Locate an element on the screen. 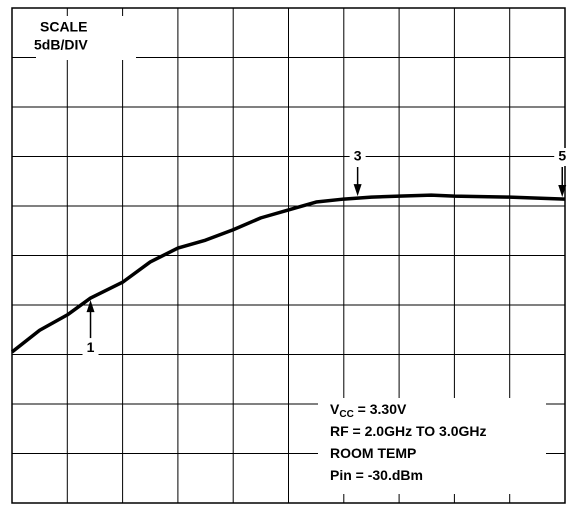 This screenshot has width=568, height=508. condition-text: RF = 2.0GHz TO 3.0GHz is located at coordinates (408, 431).